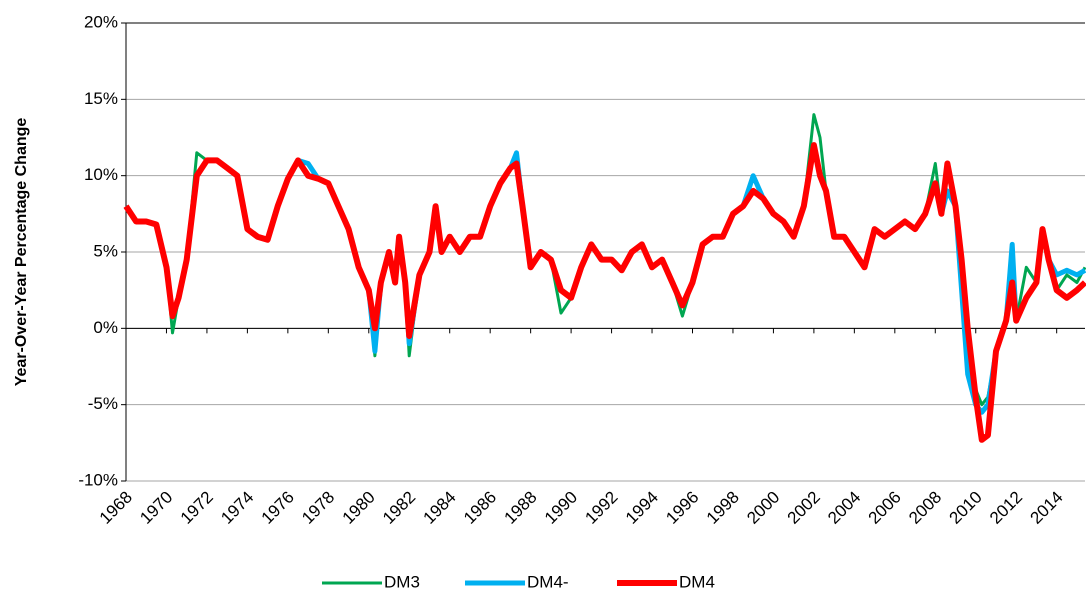  Describe the element at coordinates (237, 508) in the screenshot. I see `x-tick-label: 1974` at that location.